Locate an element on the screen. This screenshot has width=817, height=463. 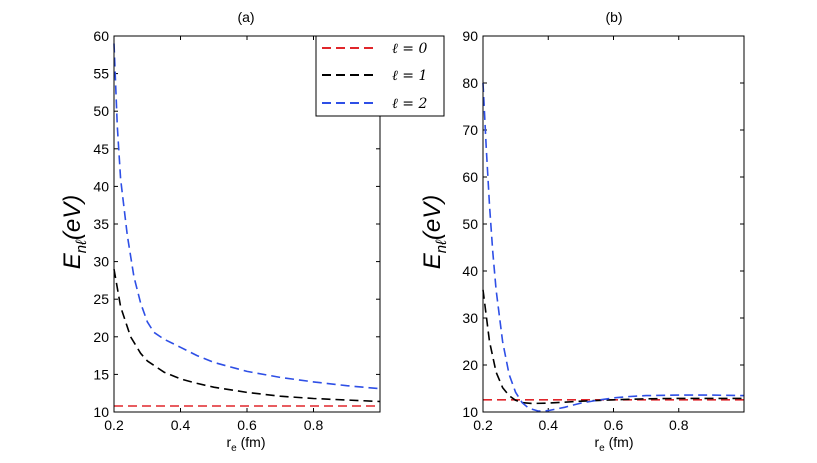
panel-b-xlabel-main: r is located at coordinates (597, 442).